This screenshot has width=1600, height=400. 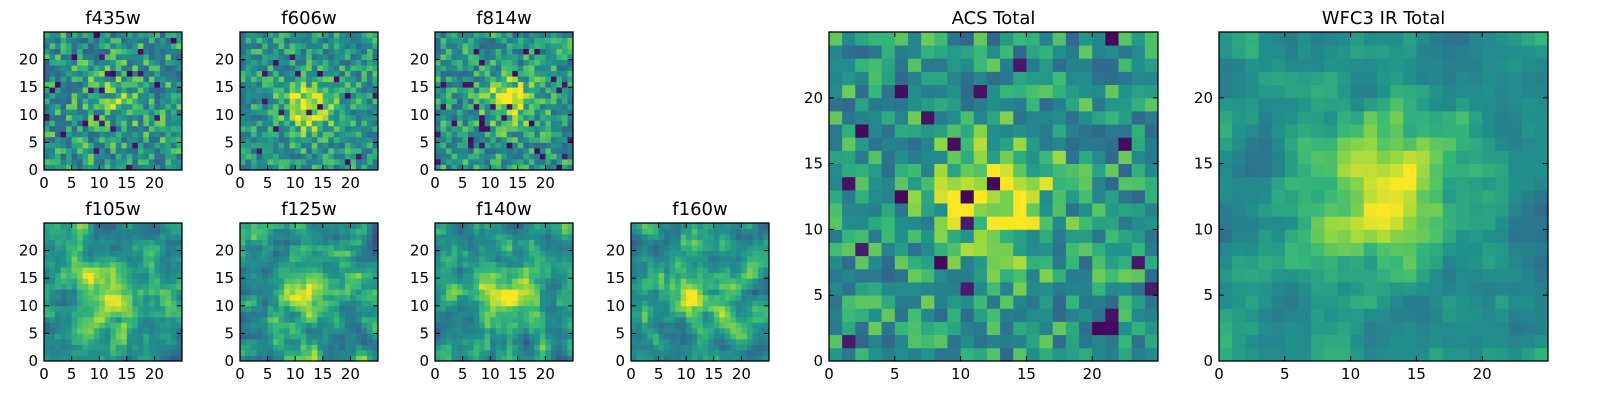 I want to click on x-tick-label: 20, so click(x=350, y=183).